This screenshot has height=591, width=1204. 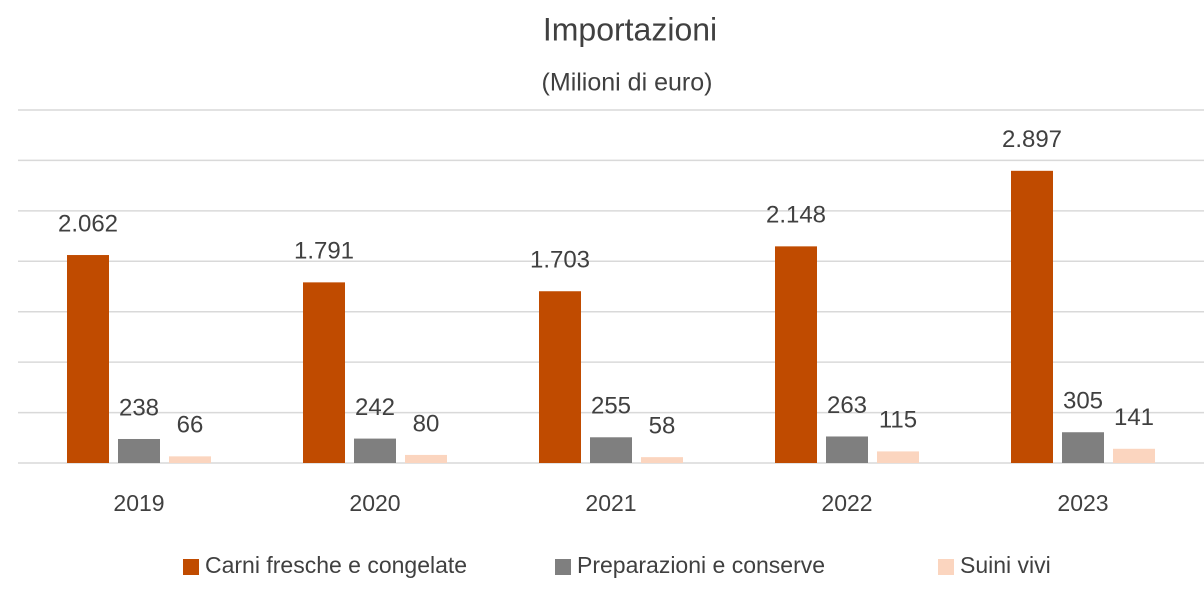 I want to click on value-label: 242, so click(x=375, y=407).